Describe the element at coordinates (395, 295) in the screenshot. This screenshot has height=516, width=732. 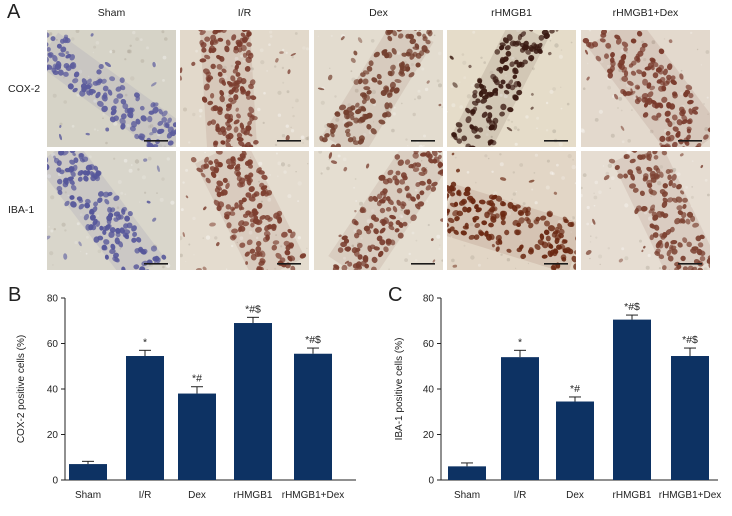
I see `panel-label-c: C` at that location.